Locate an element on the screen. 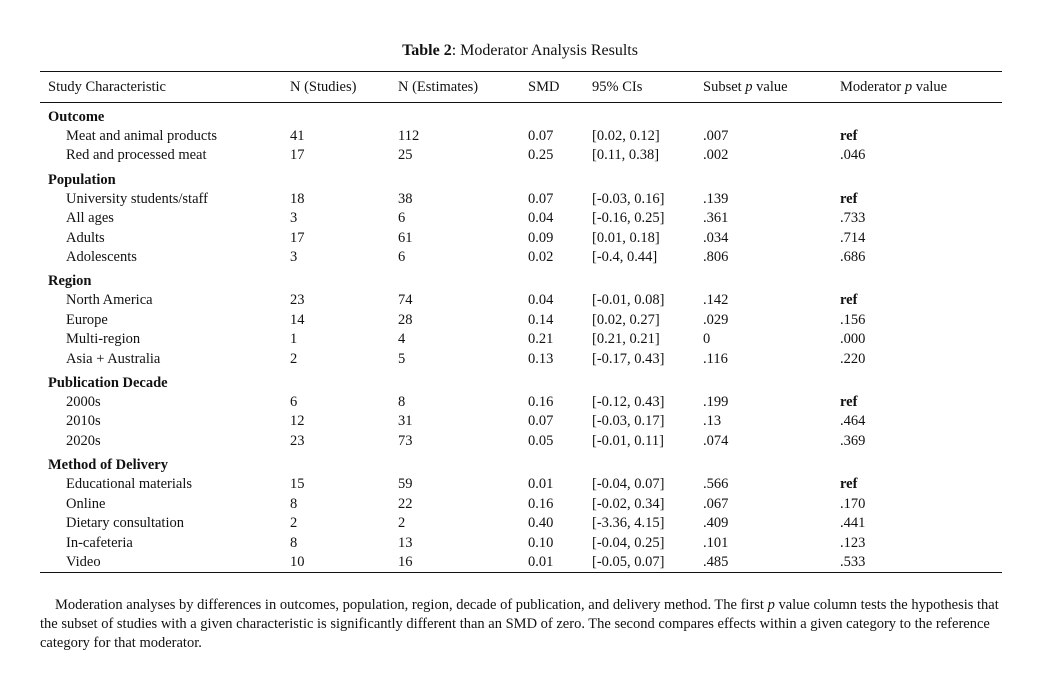  cell: [0.02, 0.27] is located at coordinates (626, 319).